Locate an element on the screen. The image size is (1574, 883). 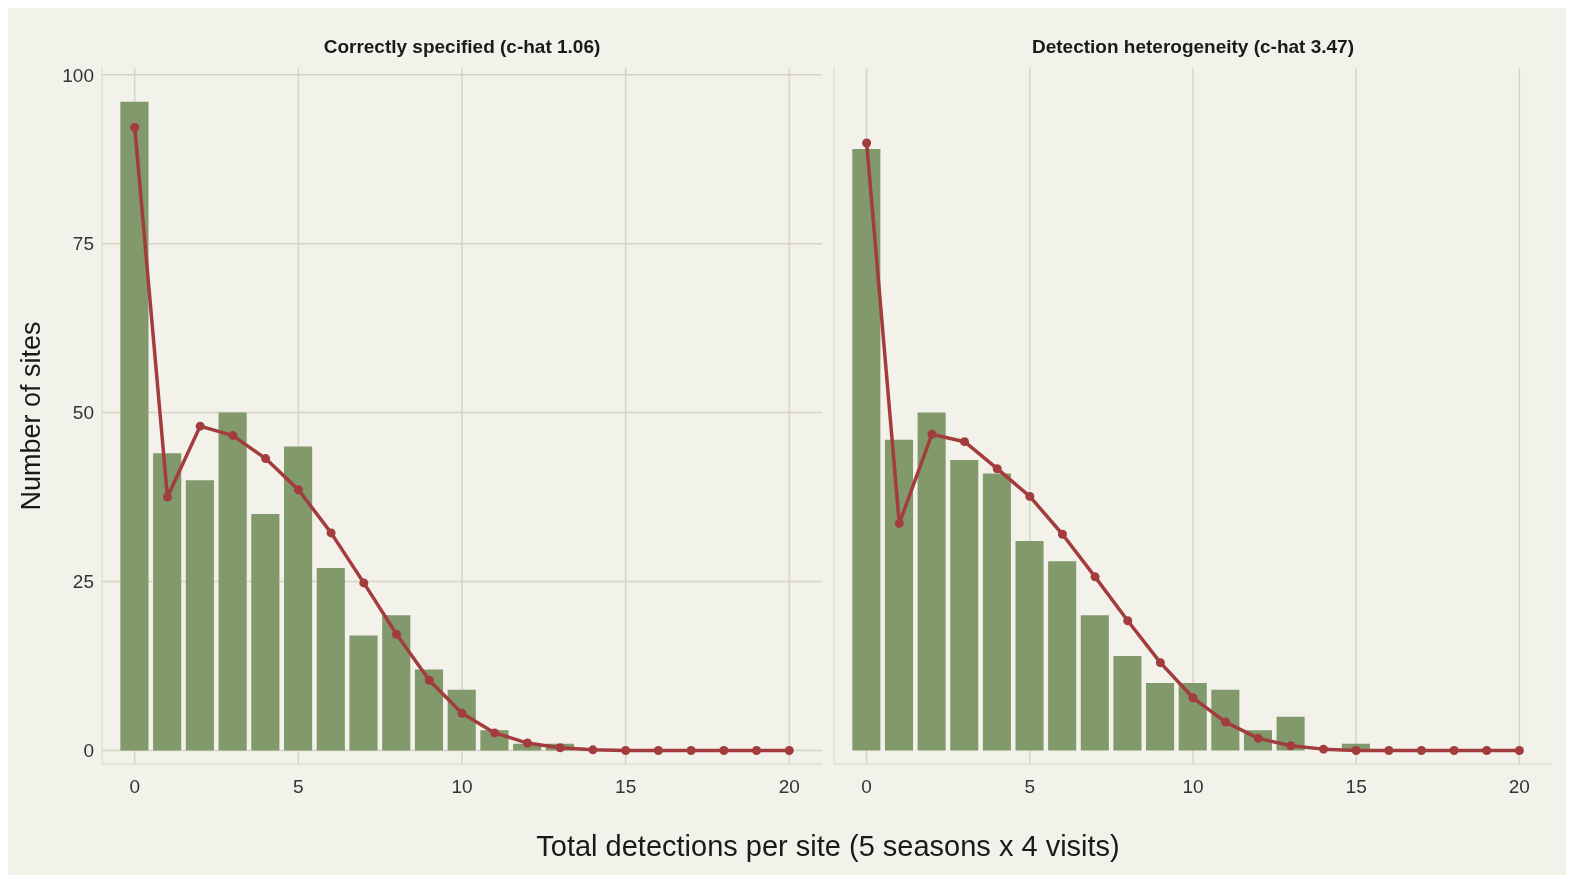
y-tick-label: 50 is located at coordinates (83, 413).